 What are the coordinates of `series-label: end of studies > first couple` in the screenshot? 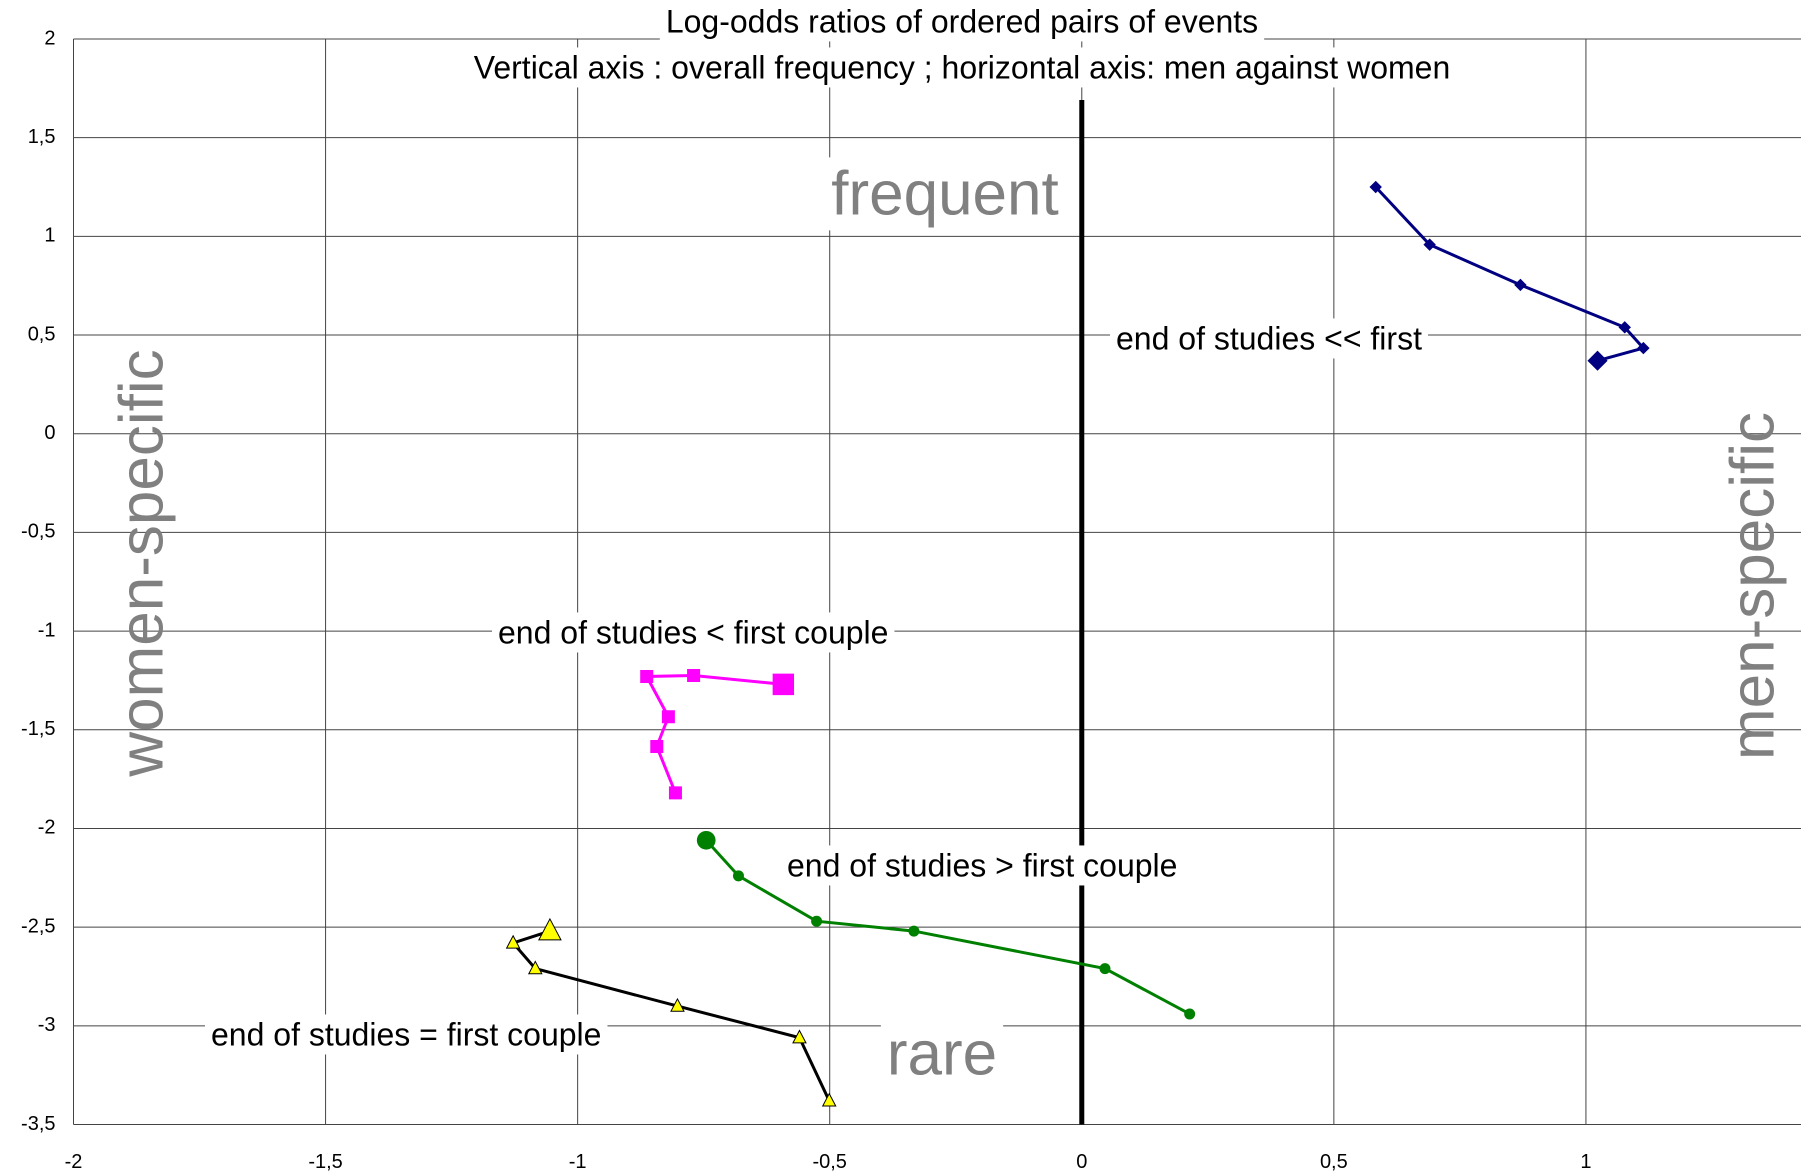 It's located at (982, 865).